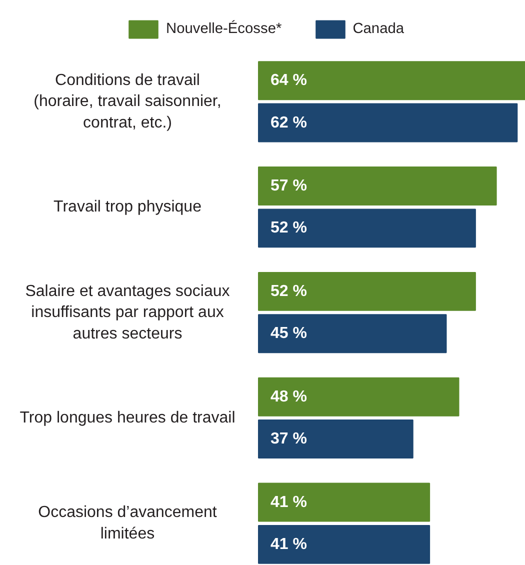 The image size is (525, 565). Describe the element at coordinates (288, 397) in the screenshot. I see `data-label: 48 %` at that location.